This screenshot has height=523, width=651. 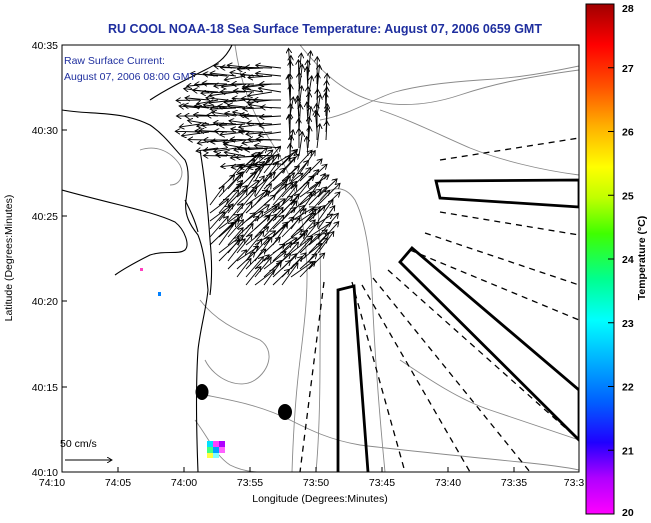 What do you see at coordinates (628, 133) in the screenshot?
I see `colorbar-tick-label: 26` at bounding box center [628, 133].